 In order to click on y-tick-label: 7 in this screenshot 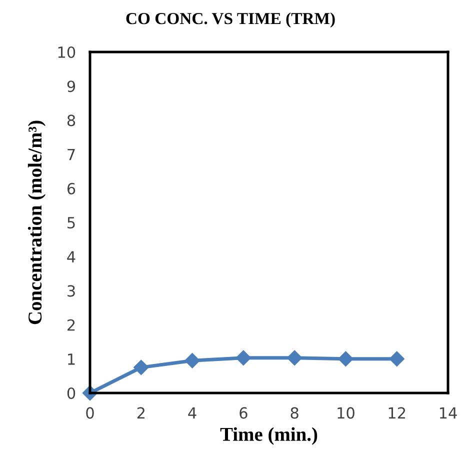, I will do `click(71, 154)`.